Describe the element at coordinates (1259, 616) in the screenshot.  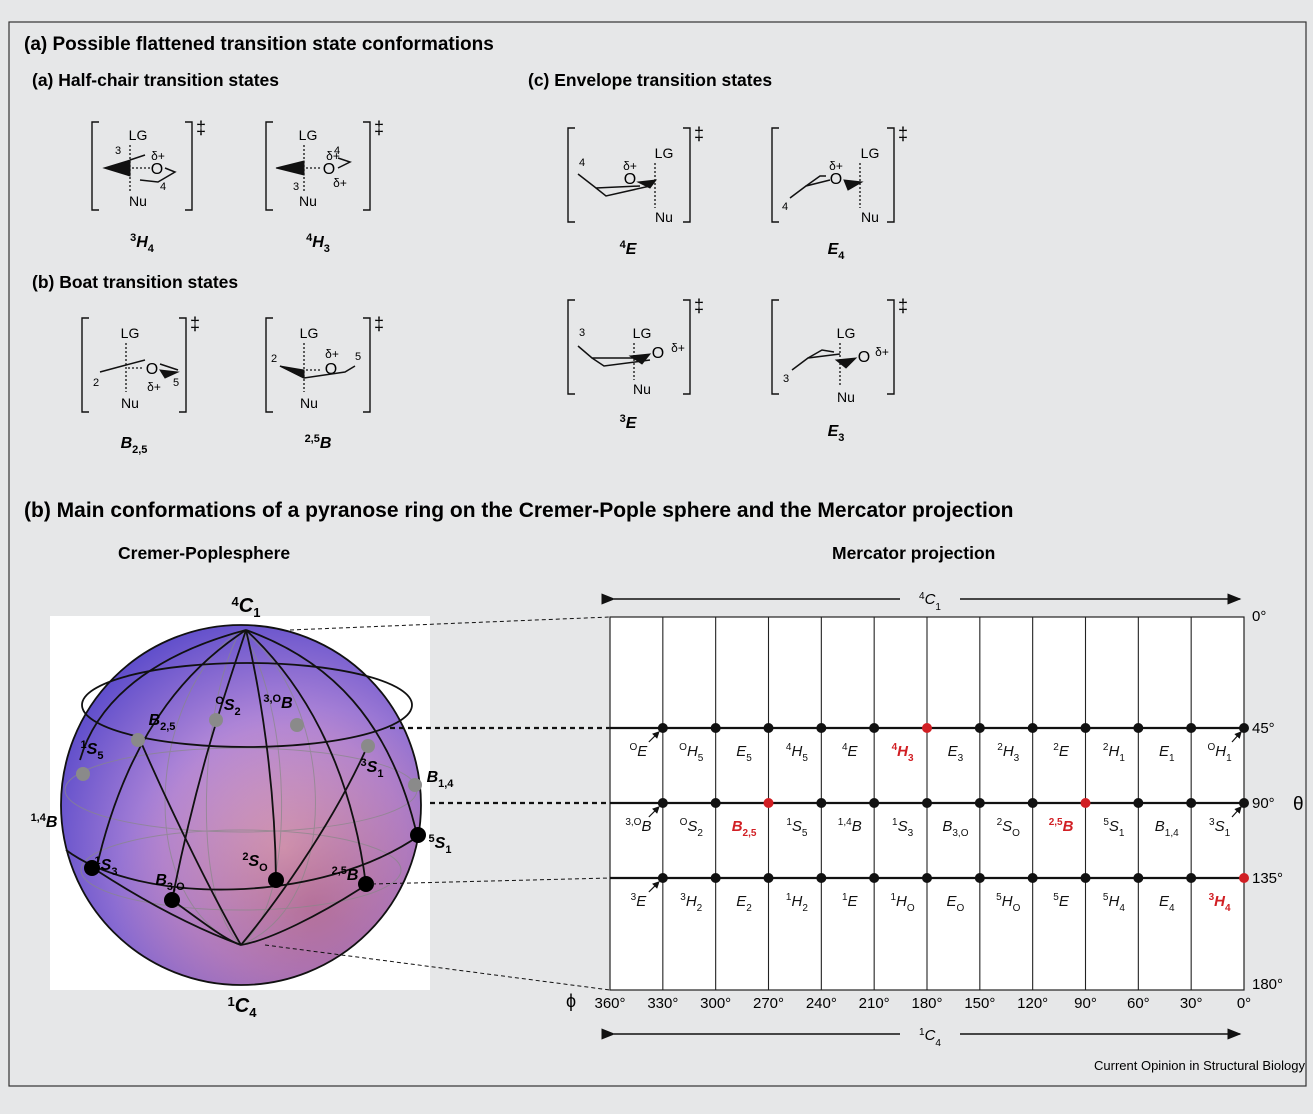
I see `theta-tick: 0°` at that location.